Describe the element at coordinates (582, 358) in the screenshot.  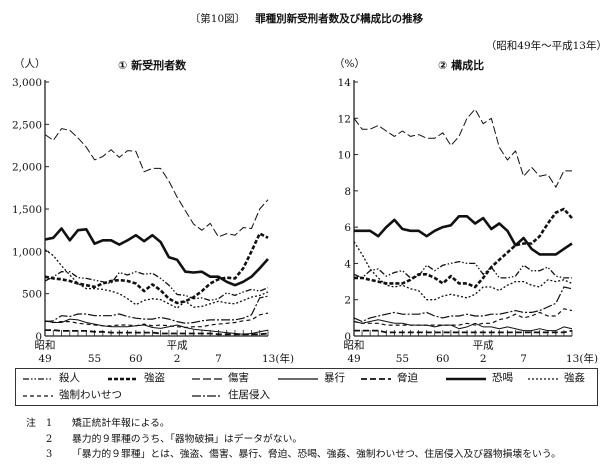
I see `right-x-tick-label: 13(年)` at that location.